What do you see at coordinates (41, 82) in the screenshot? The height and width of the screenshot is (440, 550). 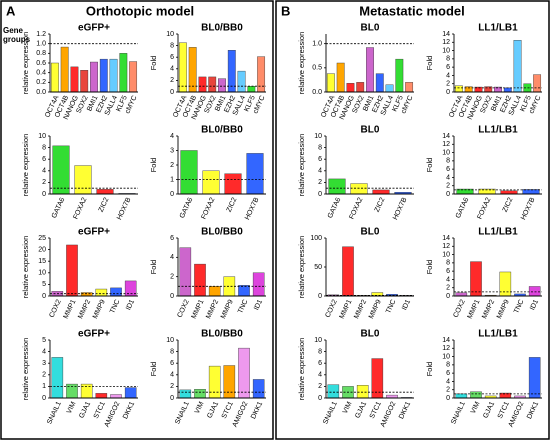 I see `y-tick-label: 0.2` at bounding box center [41, 82].